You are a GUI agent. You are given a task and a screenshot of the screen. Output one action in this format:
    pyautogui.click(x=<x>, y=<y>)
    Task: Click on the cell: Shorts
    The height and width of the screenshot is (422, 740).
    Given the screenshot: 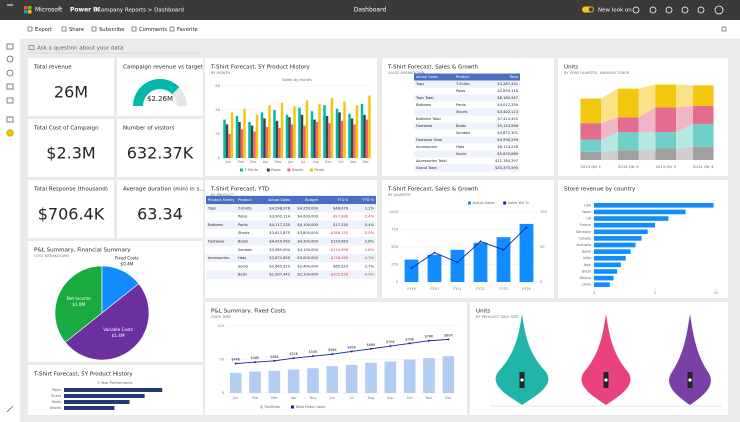 What is the action you would take?
    pyautogui.click(x=462, y=112)
    